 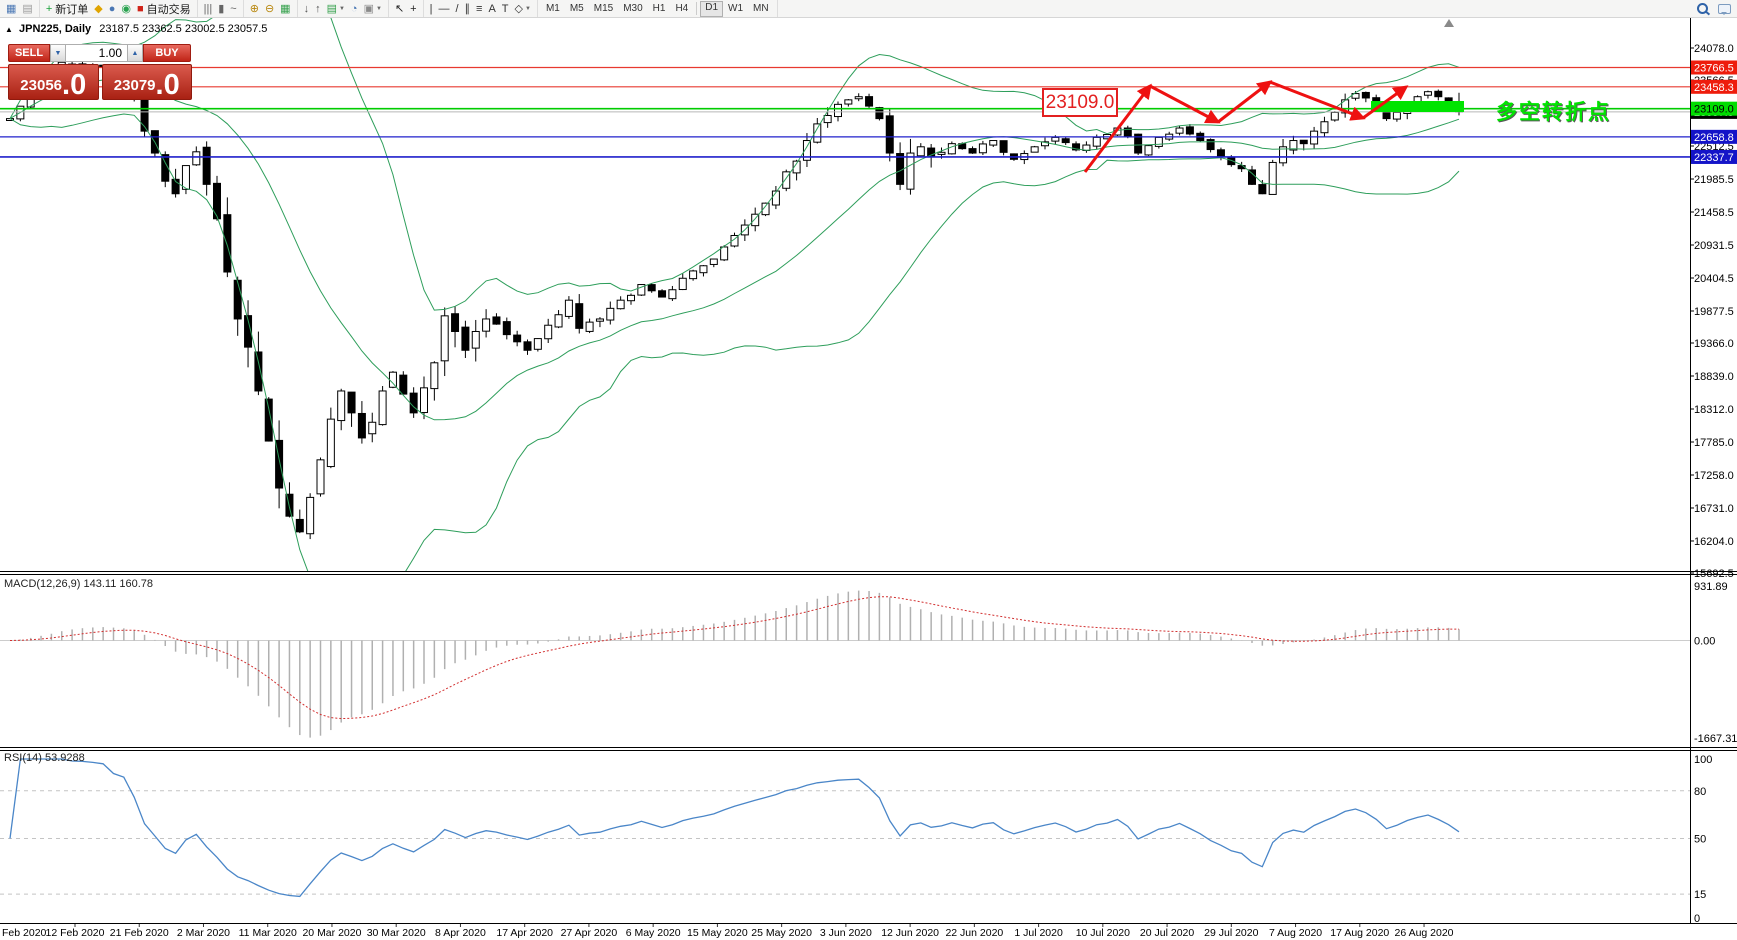 I want to click on chart-window-icon: ▦, so click(x=11, y=8).